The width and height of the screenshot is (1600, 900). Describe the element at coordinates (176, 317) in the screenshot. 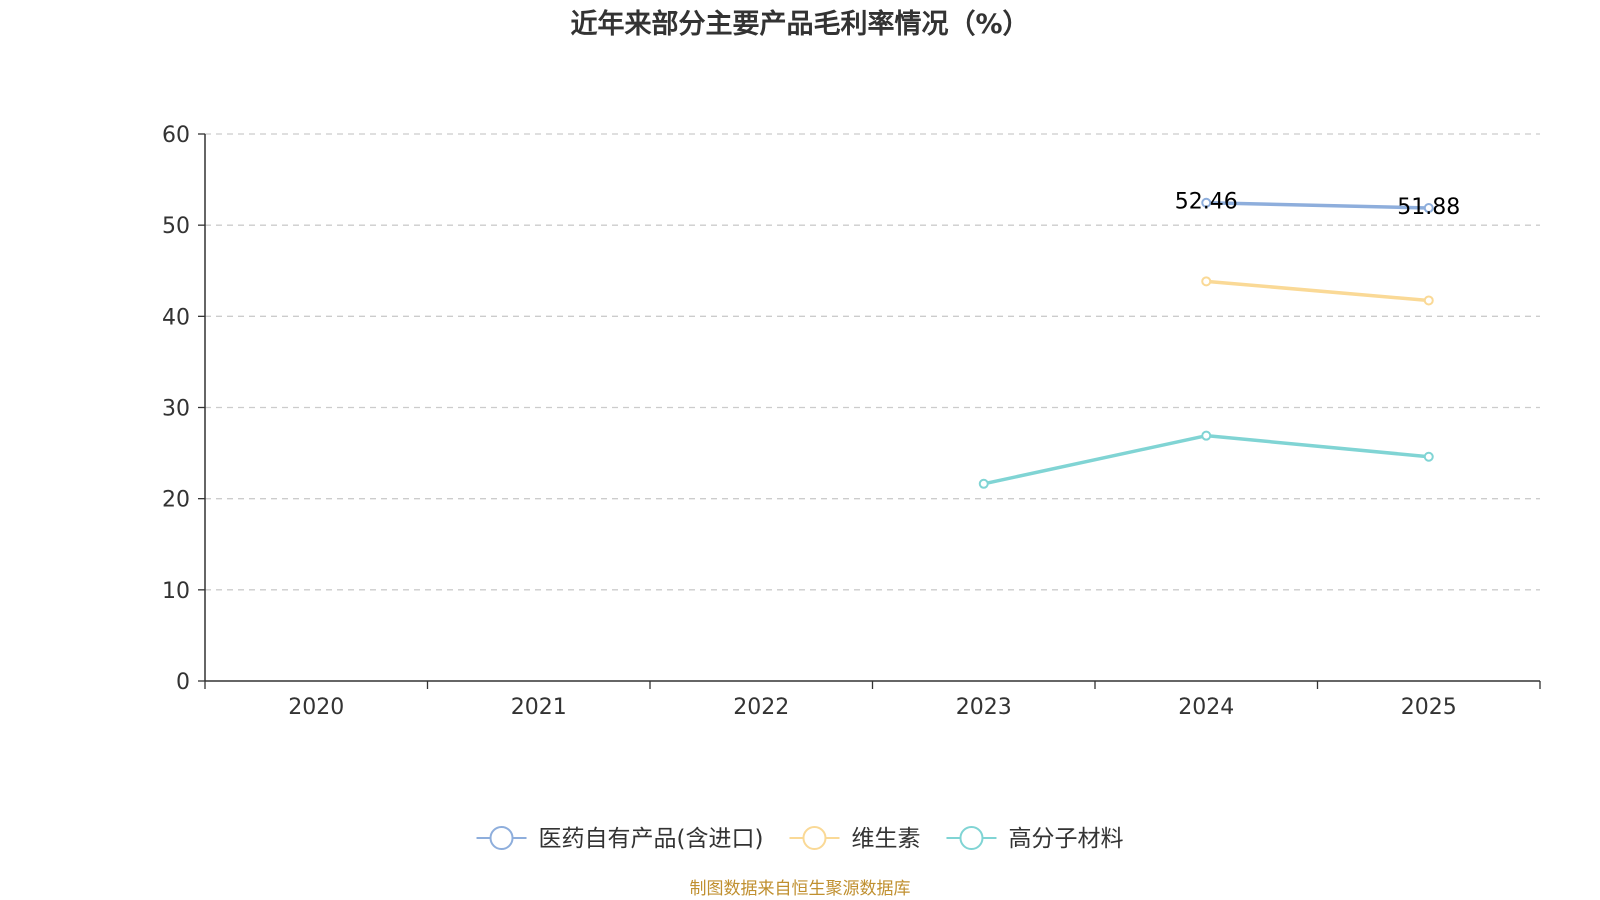

I see `y-tick-label-40: 40` at that location.